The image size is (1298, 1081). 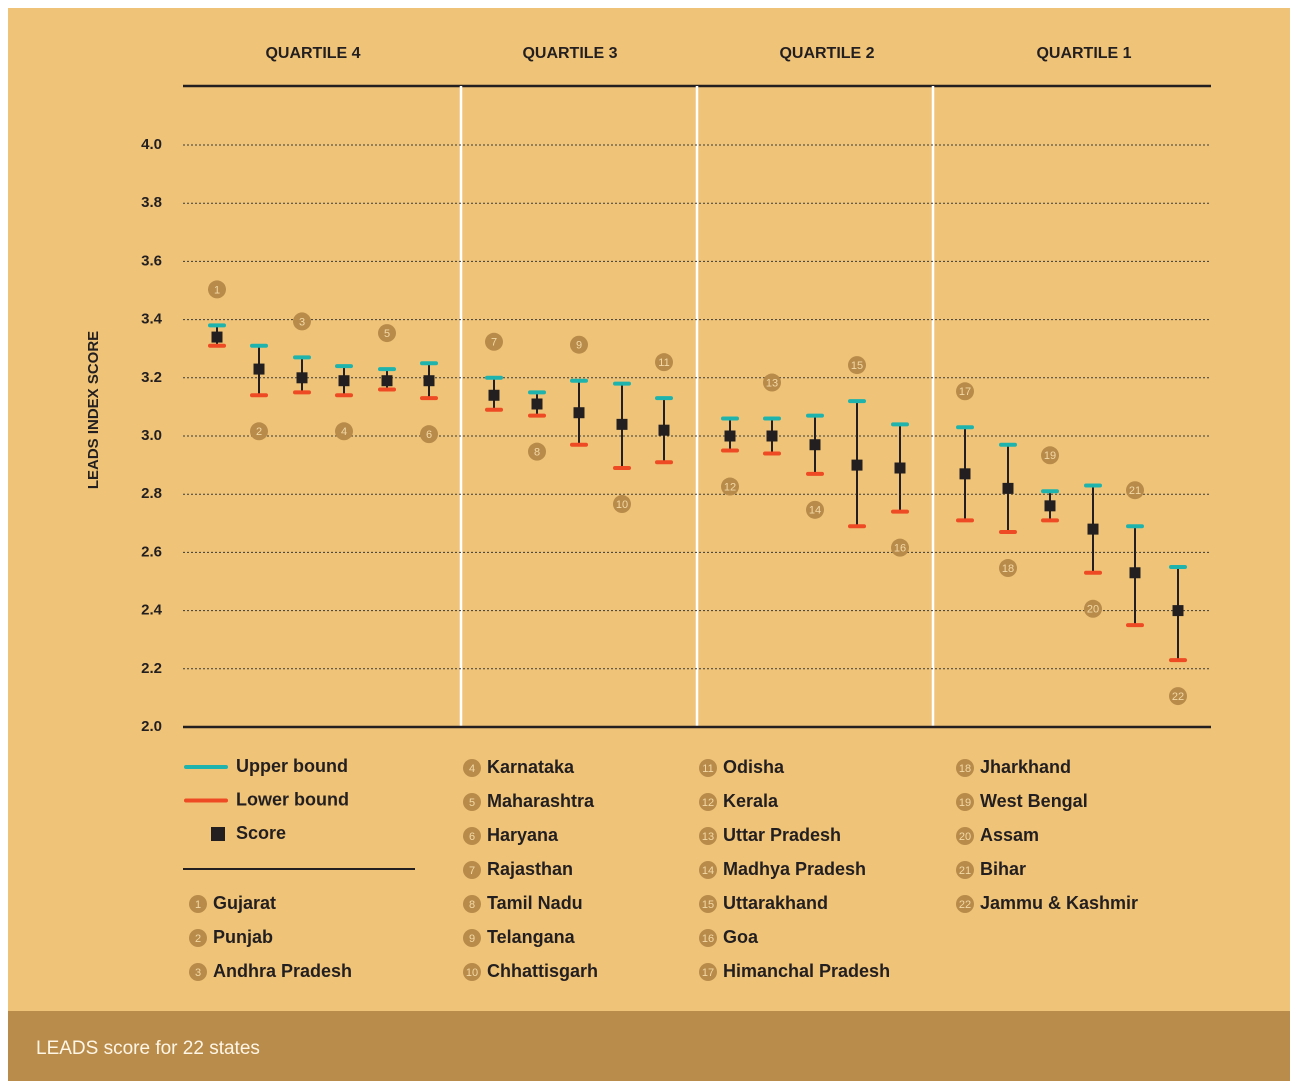 I want to click on badge-label: 3, so click(x=198, y=973).